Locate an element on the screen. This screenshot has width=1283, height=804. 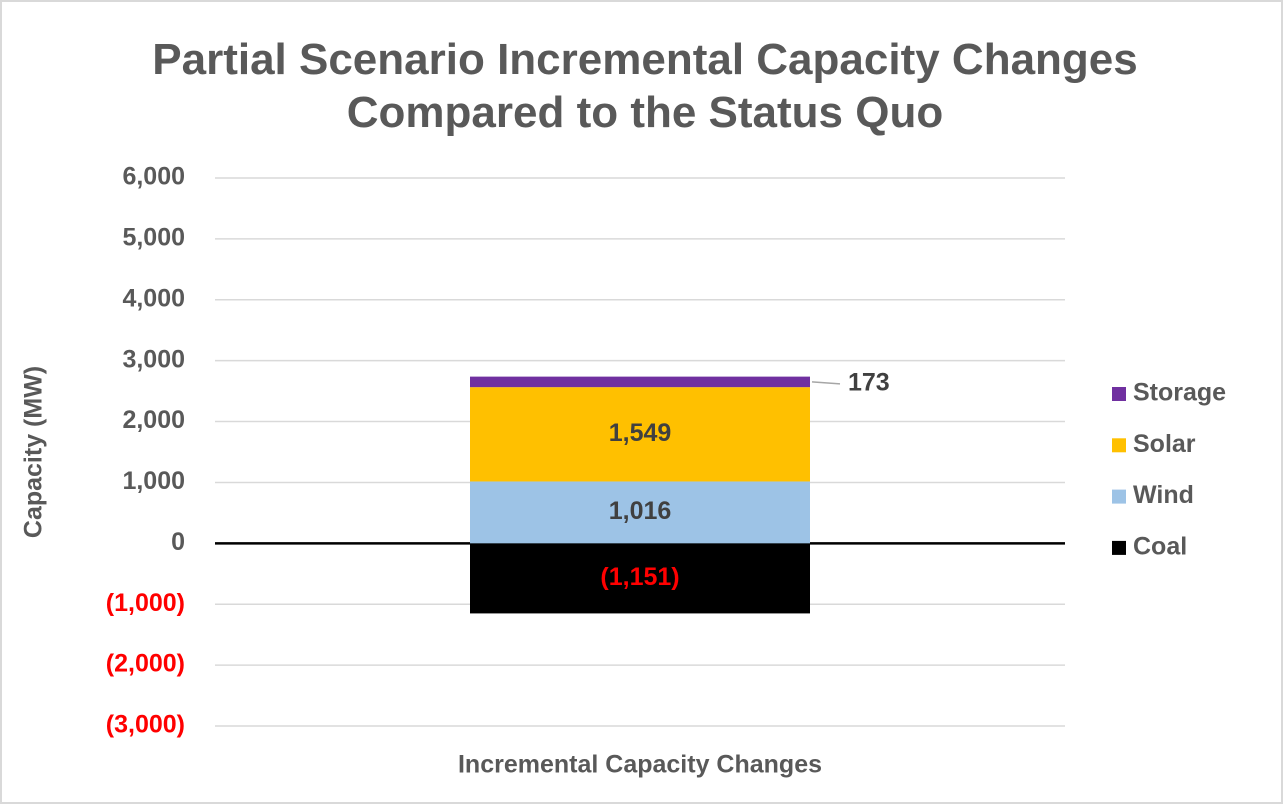
y-tick-label: (2,000) is located at coordinates (145, 664).